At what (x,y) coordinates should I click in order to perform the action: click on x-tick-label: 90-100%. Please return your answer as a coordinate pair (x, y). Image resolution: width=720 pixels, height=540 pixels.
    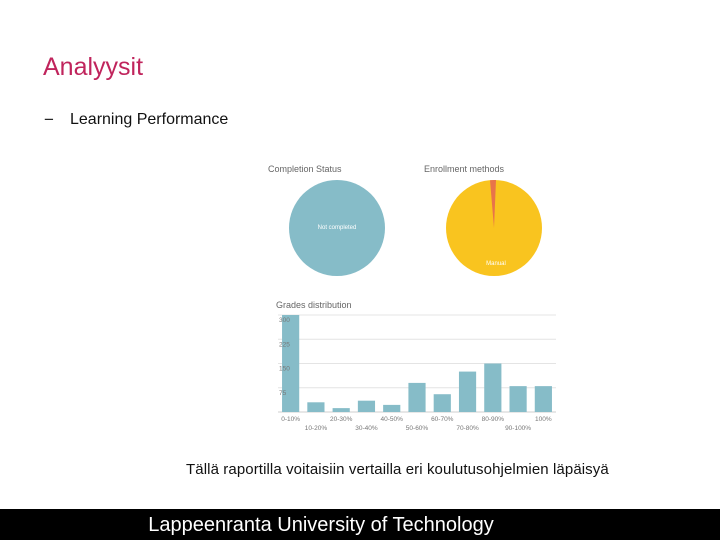
    Looking at the image, I should click on (518, 428).